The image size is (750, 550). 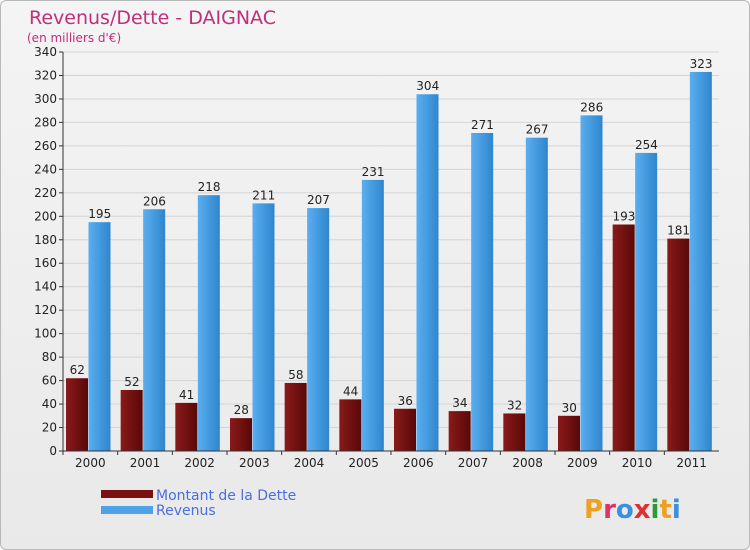 What do you see at coordinates (127, 510) in the screenshot?
I see `legend-swatch-revenus` at bounding box center [127, 510].